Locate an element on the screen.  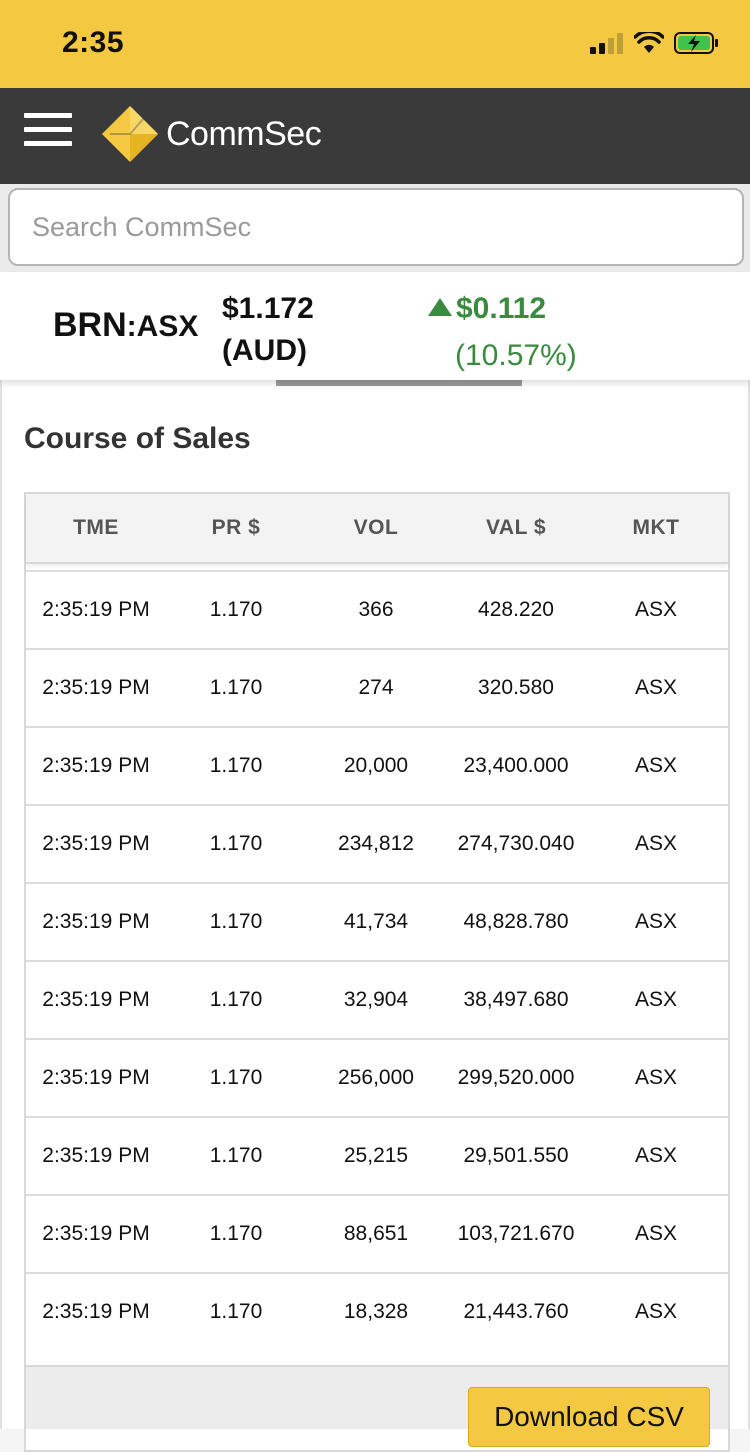
table-row: 2:35:19 PM 1.170 234,812 274,730.040 ASX is located at coordinates (377, 843).